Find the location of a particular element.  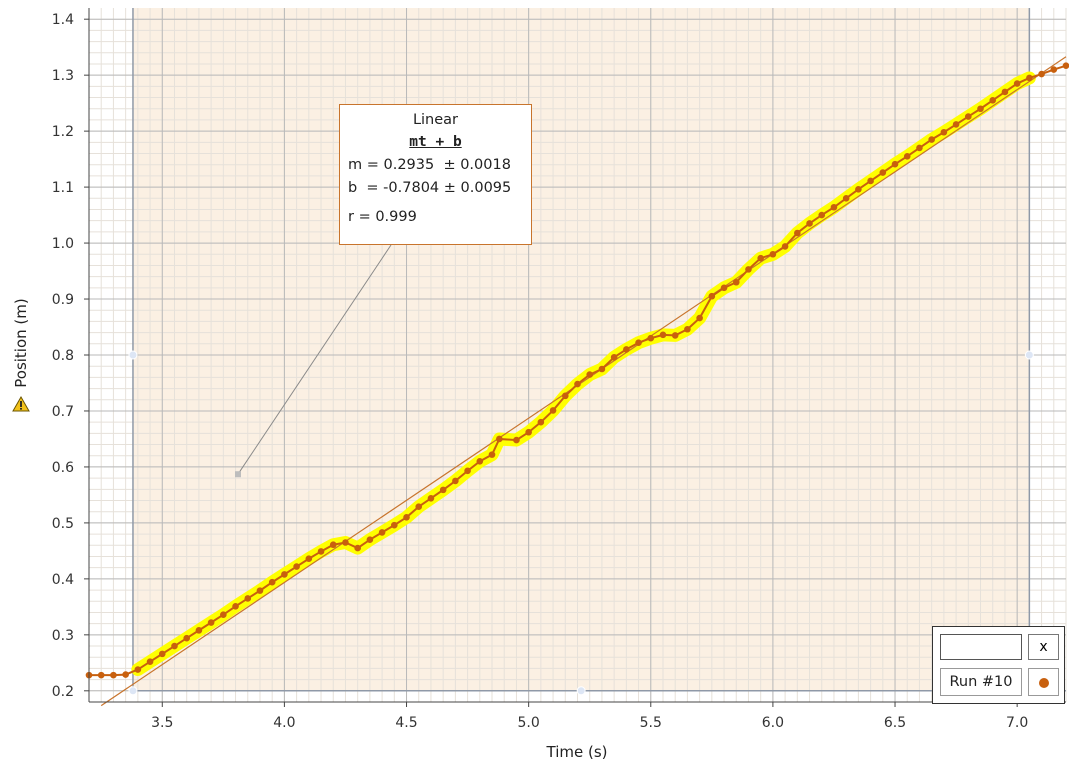

point-marker-icon is located at coordinates (1044, 683).